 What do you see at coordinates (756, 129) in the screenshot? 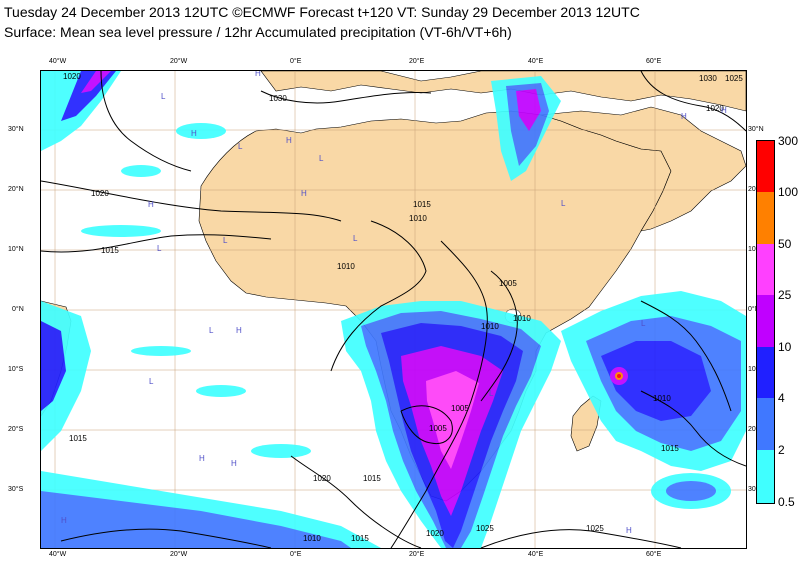
I see `lat-label-right: 30°N` at bounding box center [756, 129].